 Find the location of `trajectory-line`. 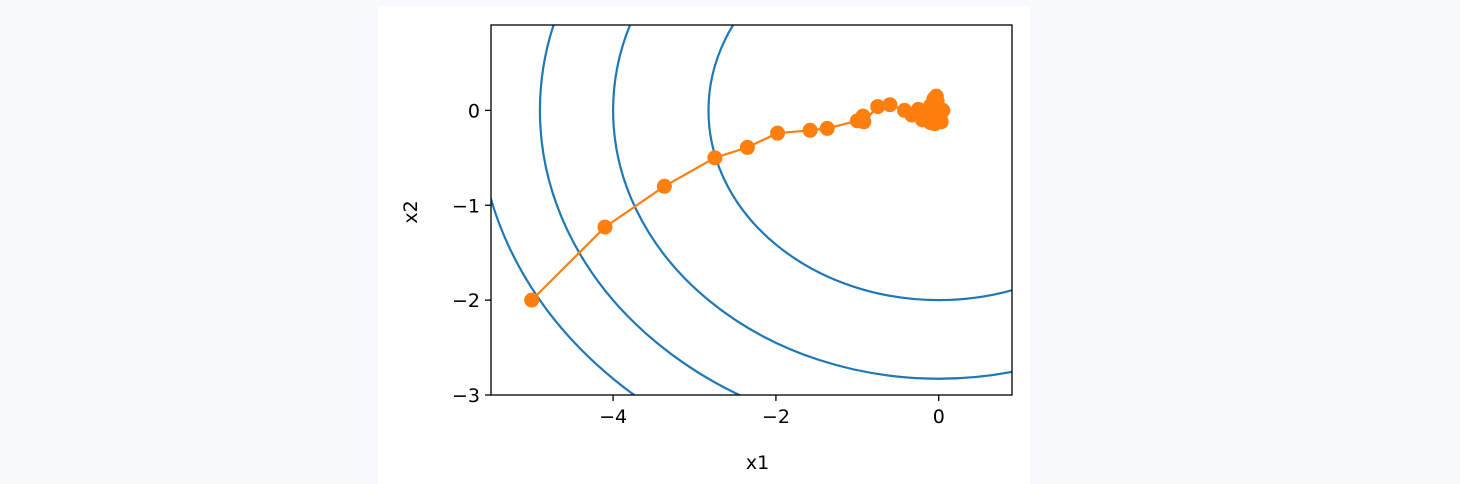

trajectory-line is located at coordinates (737, 197).